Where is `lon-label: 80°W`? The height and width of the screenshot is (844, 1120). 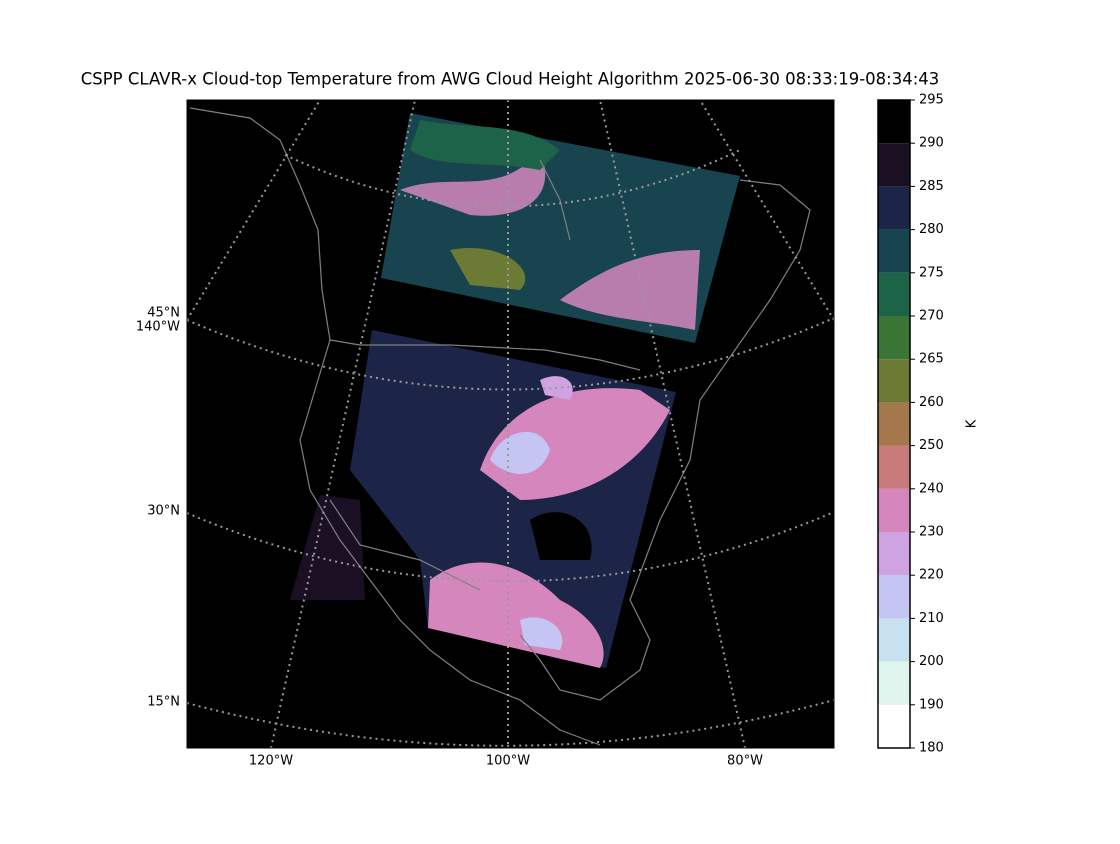
lon-label: 80°W is located at coordinates (745, 761).